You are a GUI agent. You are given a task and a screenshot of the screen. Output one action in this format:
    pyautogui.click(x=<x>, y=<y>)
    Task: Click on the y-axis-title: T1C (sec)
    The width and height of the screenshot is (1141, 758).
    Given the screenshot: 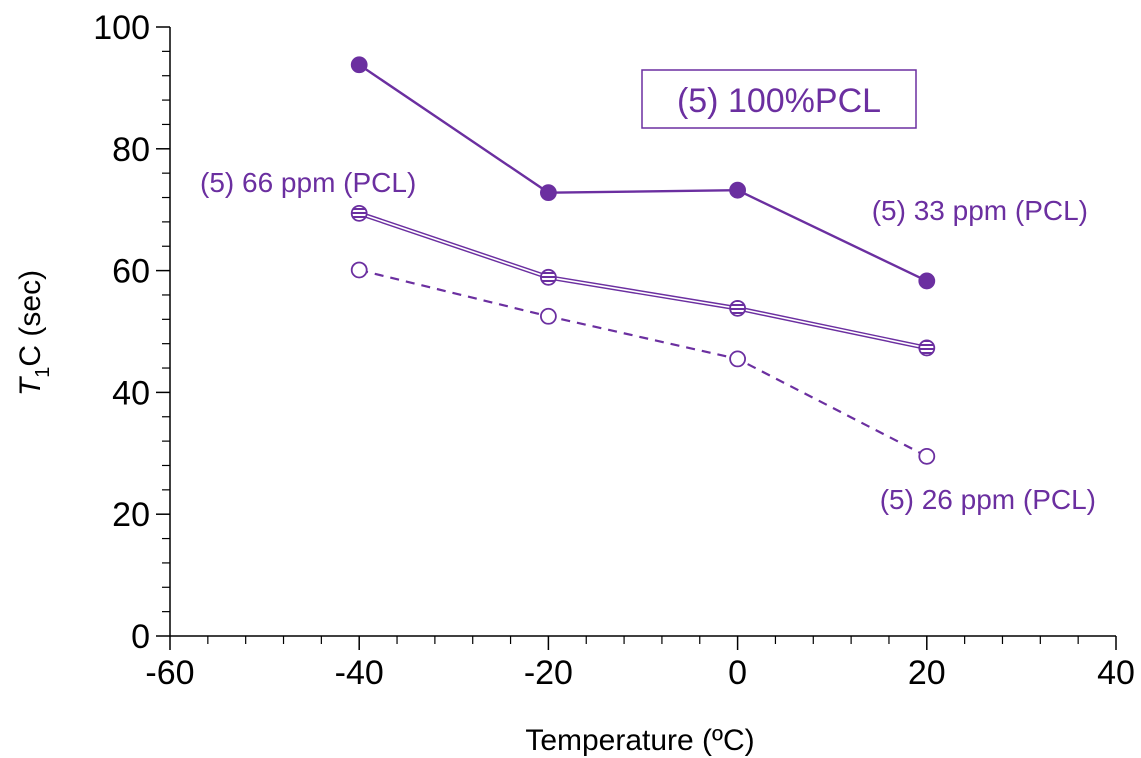 What is the action you would take?
    pyautogui.click(x=34, y=333)
    